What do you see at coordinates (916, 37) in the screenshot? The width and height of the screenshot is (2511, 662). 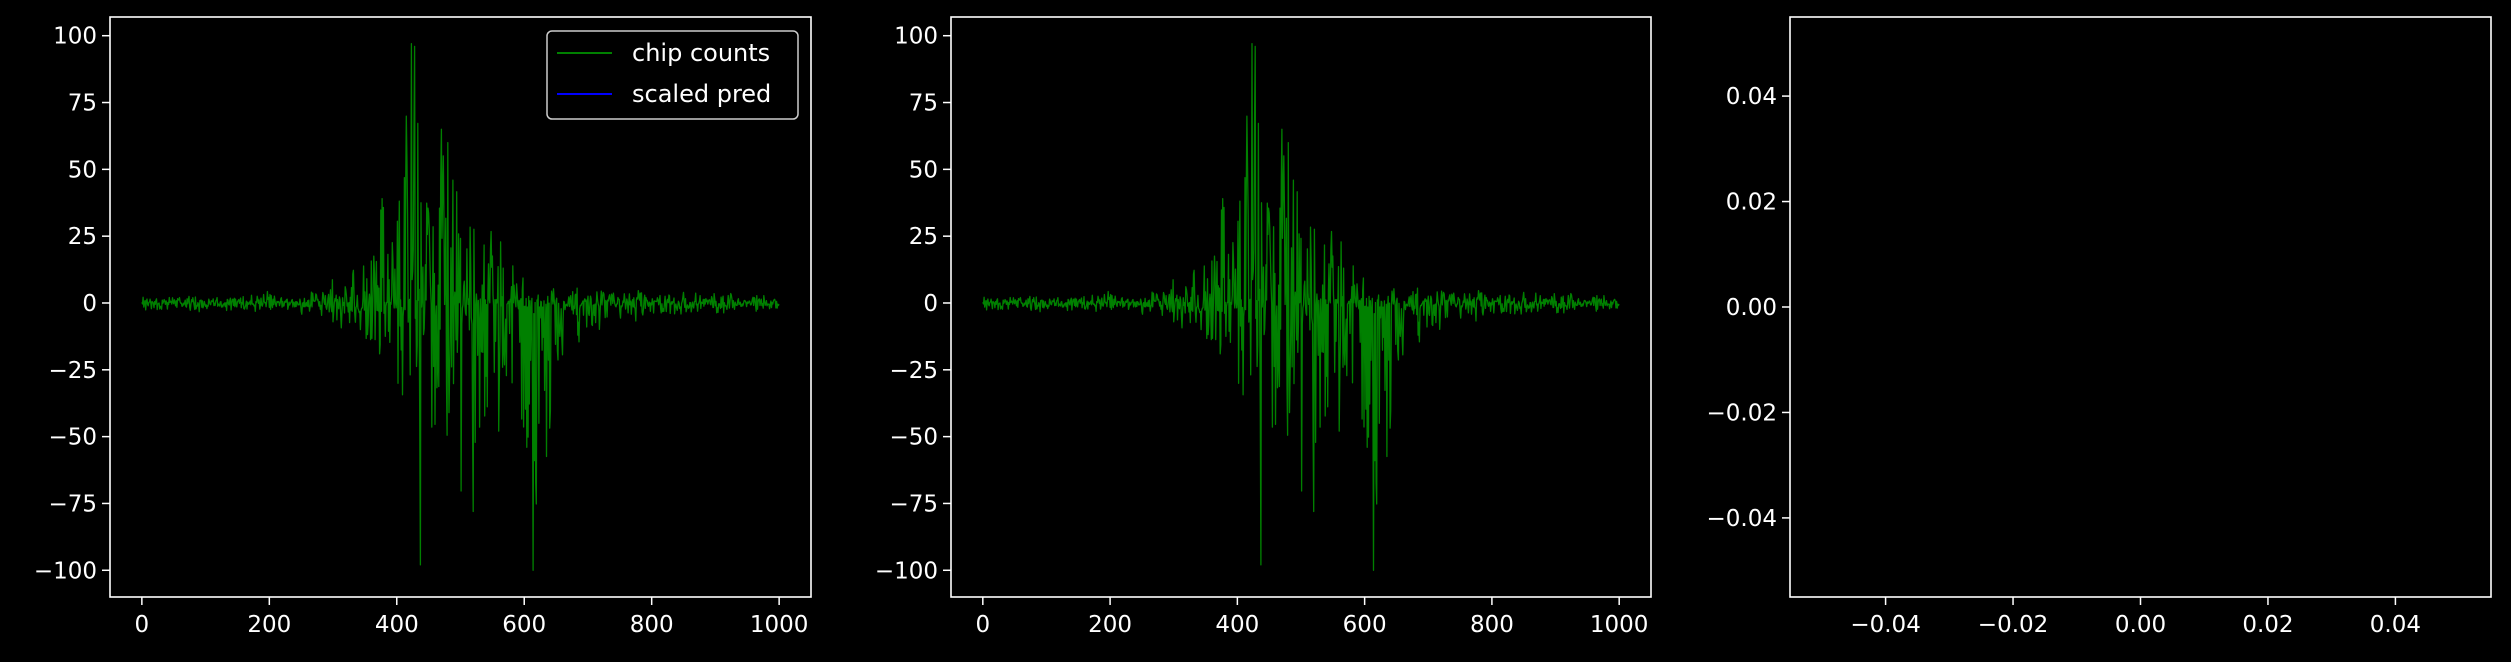 I see `panel-2-y-tick-label-100: 100` at bounding box center [916, 37].